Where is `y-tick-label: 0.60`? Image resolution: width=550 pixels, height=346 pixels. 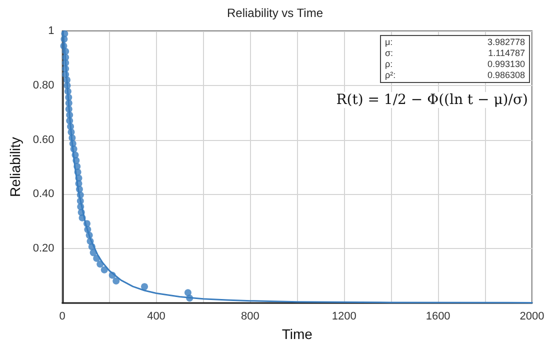 y-tick-label: 0.60 is located at coordinates (43, 140).